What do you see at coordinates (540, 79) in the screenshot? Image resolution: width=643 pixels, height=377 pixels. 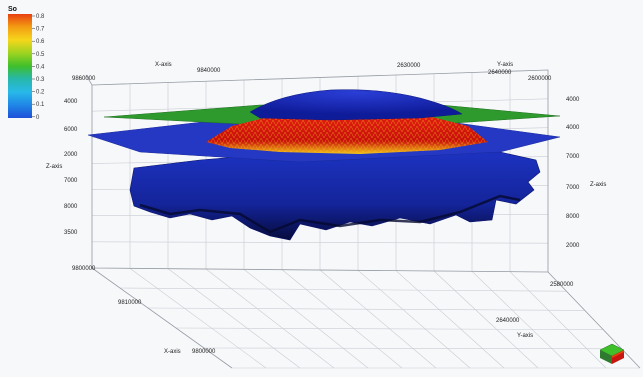 I see `y-axis-top-tick: 2600000` at bounding box center [540, 79].